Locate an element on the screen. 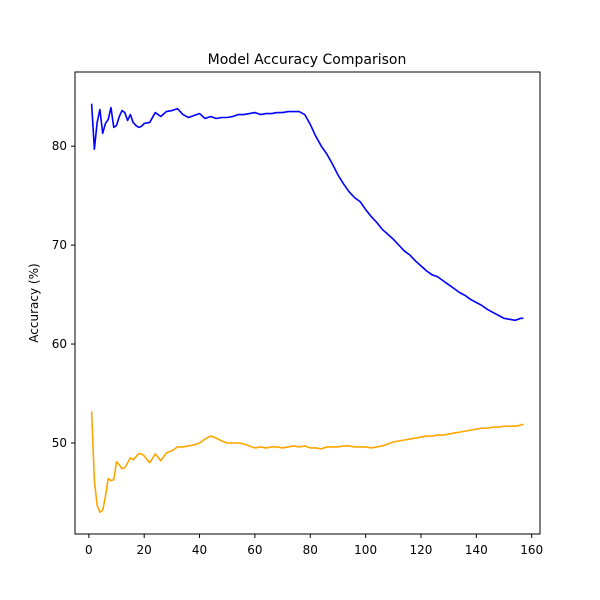  x-tick-label: 140 is located at coordinates (476, 550).